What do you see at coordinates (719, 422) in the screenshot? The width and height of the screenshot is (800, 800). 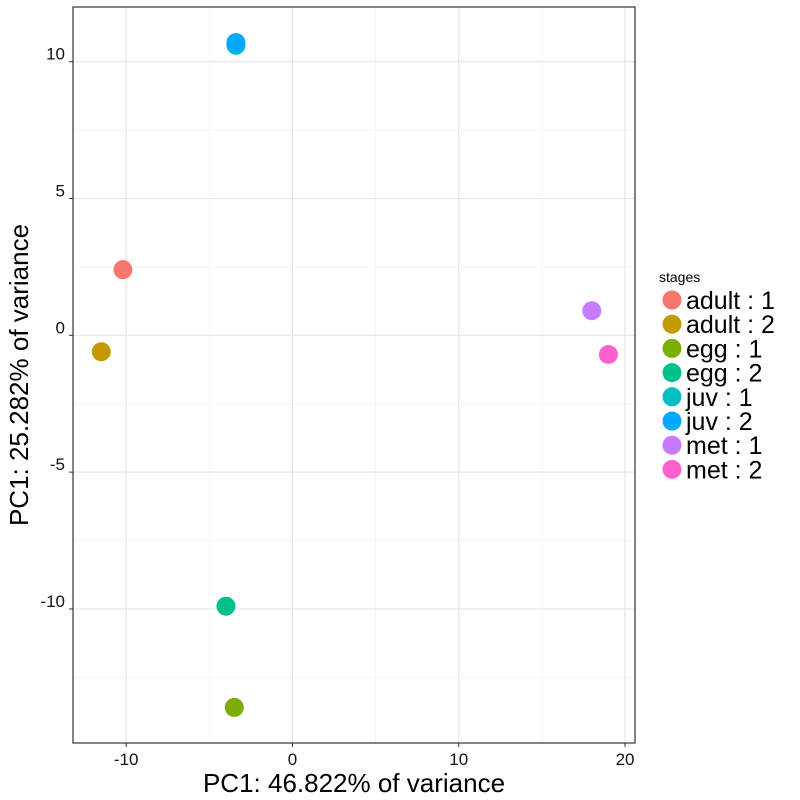 I see `legend-label: juv : 2` at bounding box center [719, 422].